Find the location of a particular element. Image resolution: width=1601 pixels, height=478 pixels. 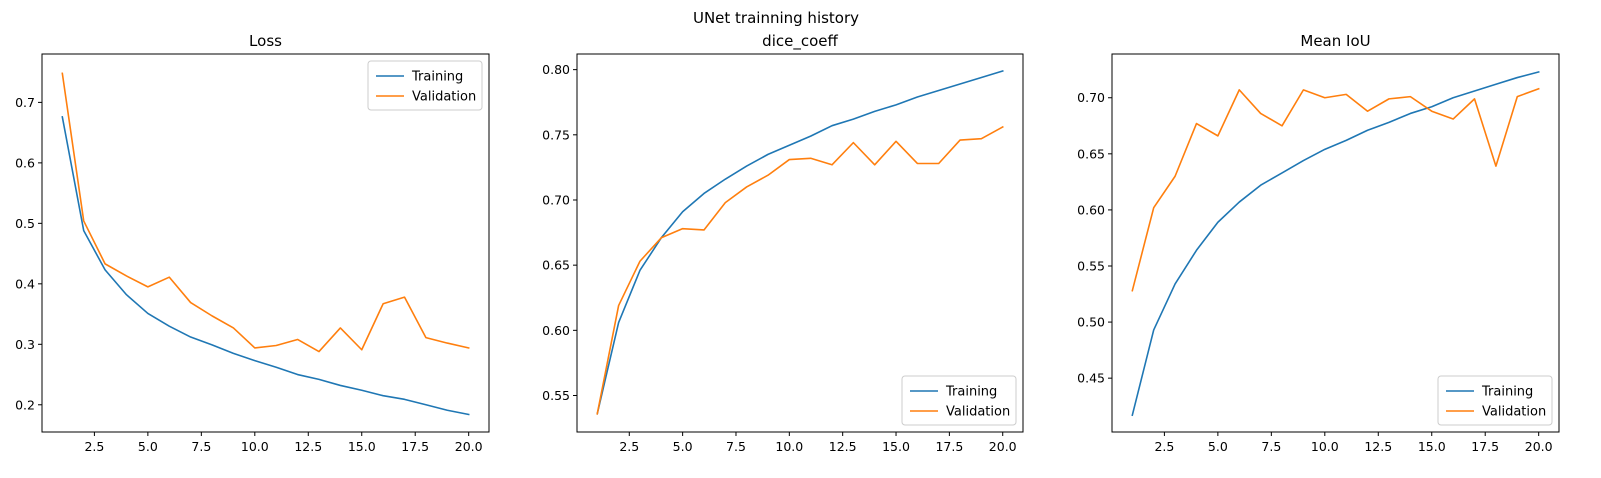

y-tick-label: 0.50 is located at coordinates (1091, 322).